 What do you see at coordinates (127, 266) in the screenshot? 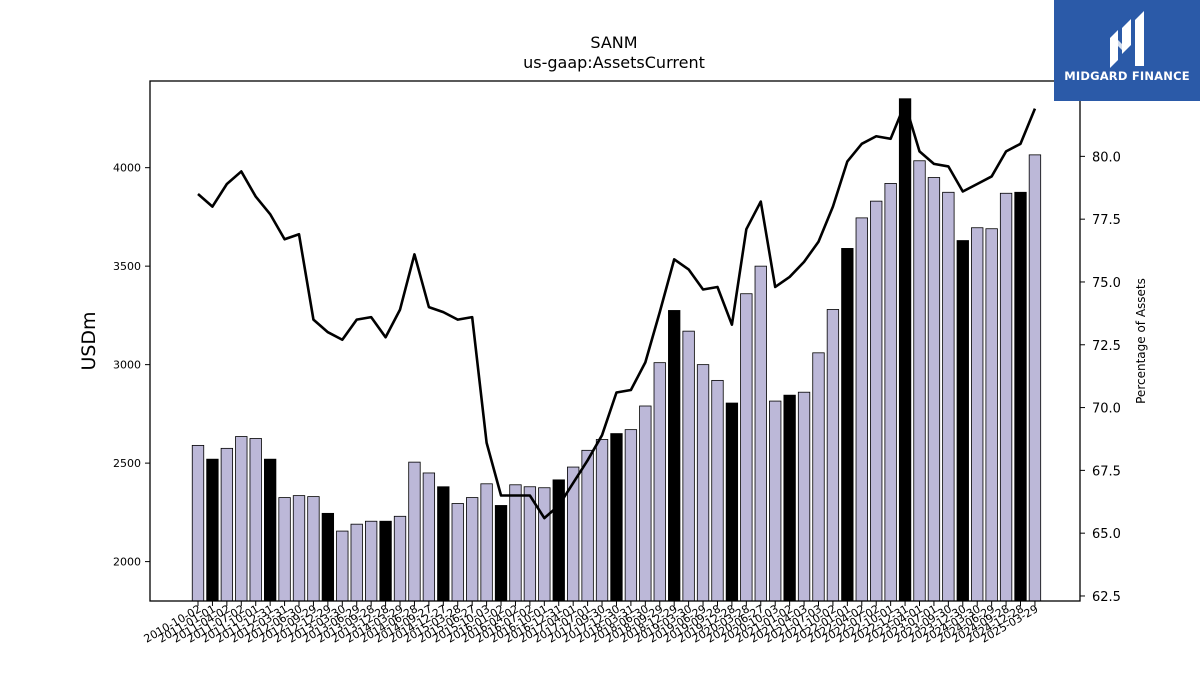
I see `y-tick-label: 3500` at bounding box center [127, 266].